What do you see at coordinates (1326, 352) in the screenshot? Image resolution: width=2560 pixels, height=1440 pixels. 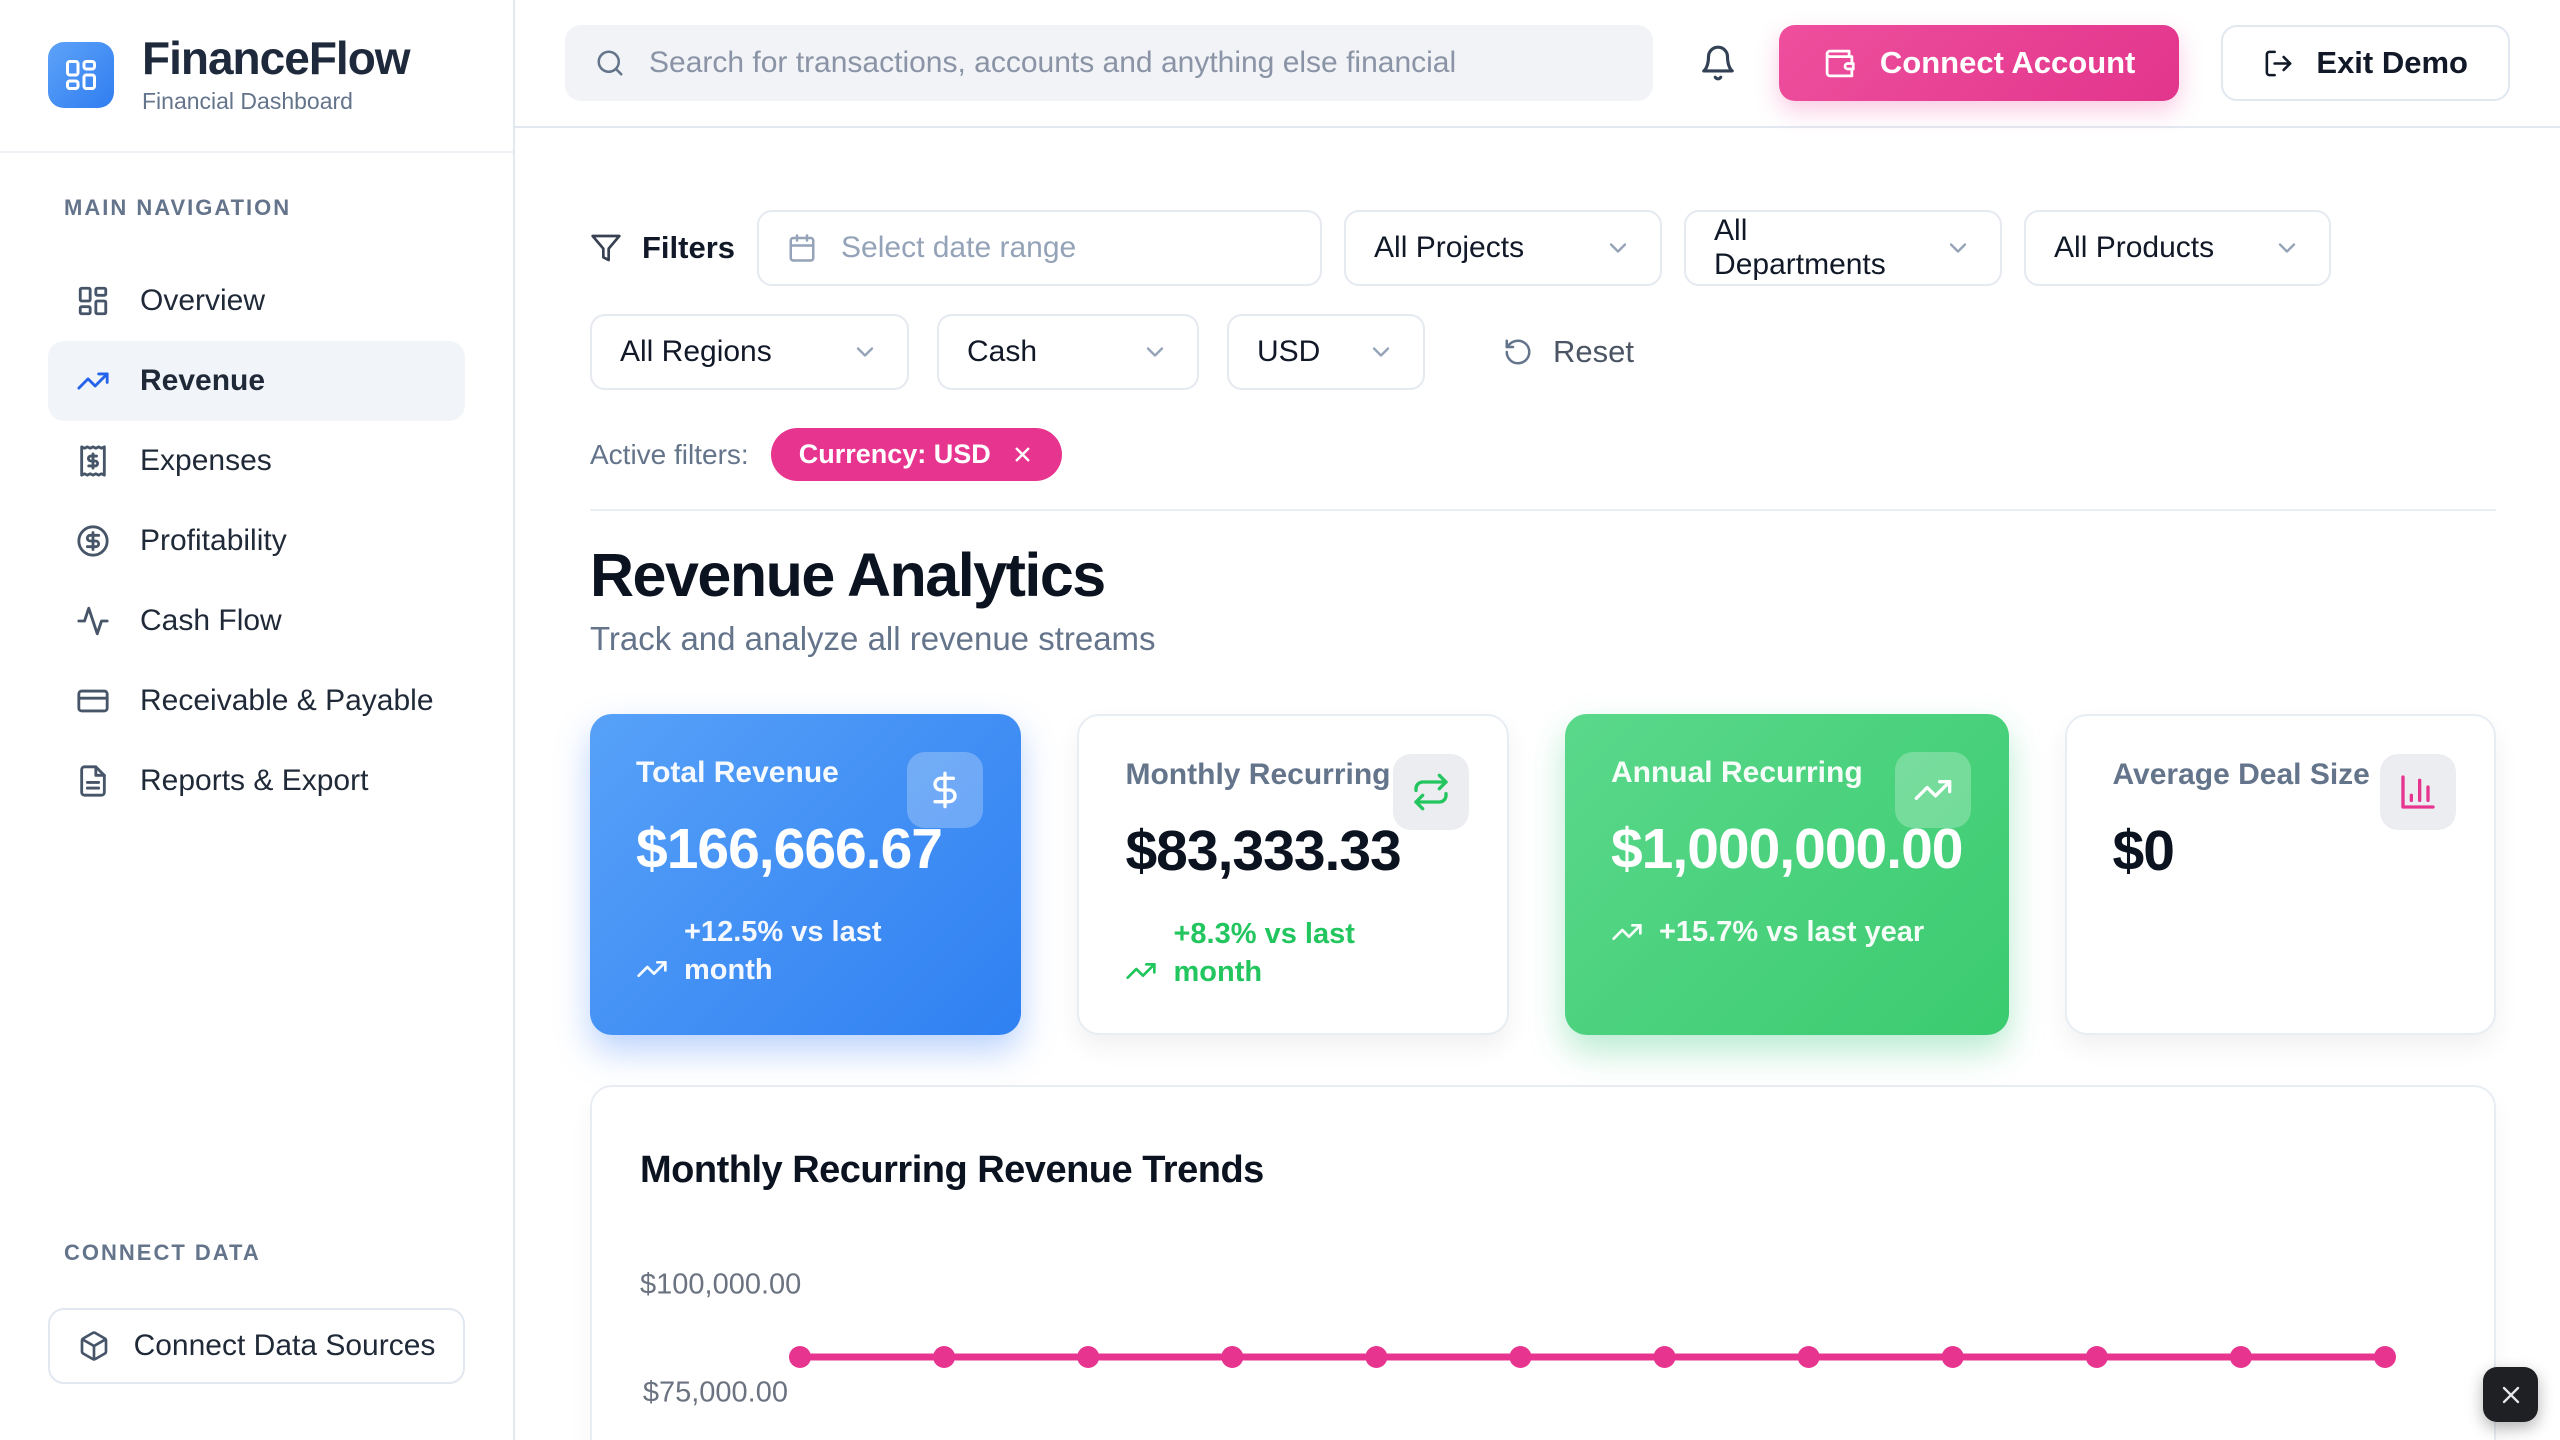 I see `currency-select: USD` at bounding box center [1326, 352].